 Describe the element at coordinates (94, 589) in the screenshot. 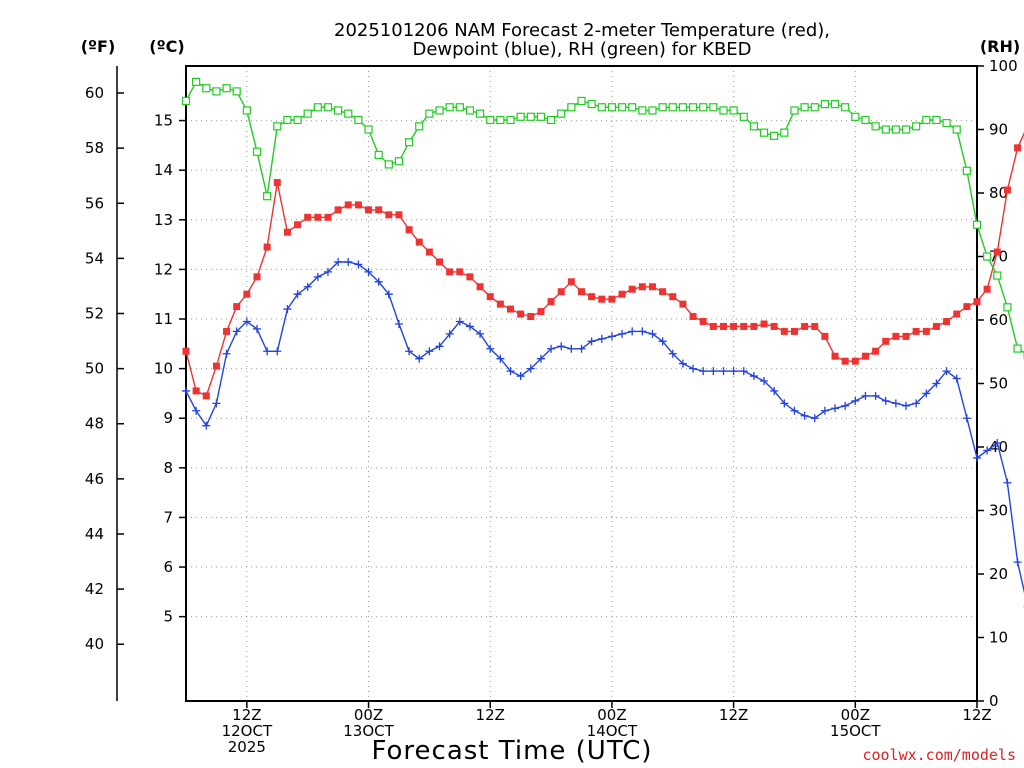

I see `fahrenheit-tick-label: 42` at that location.